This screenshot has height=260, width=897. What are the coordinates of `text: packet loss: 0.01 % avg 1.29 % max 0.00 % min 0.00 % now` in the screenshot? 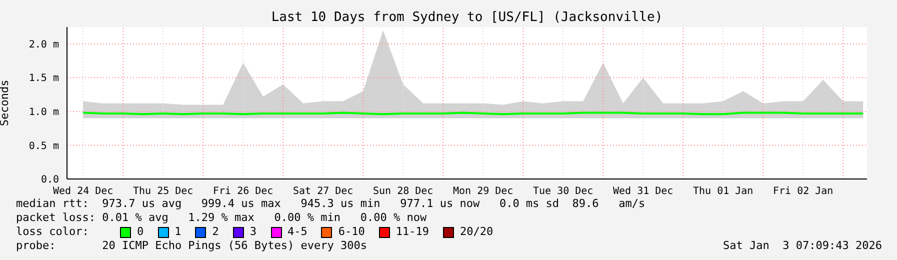 It's located at (222, 218).